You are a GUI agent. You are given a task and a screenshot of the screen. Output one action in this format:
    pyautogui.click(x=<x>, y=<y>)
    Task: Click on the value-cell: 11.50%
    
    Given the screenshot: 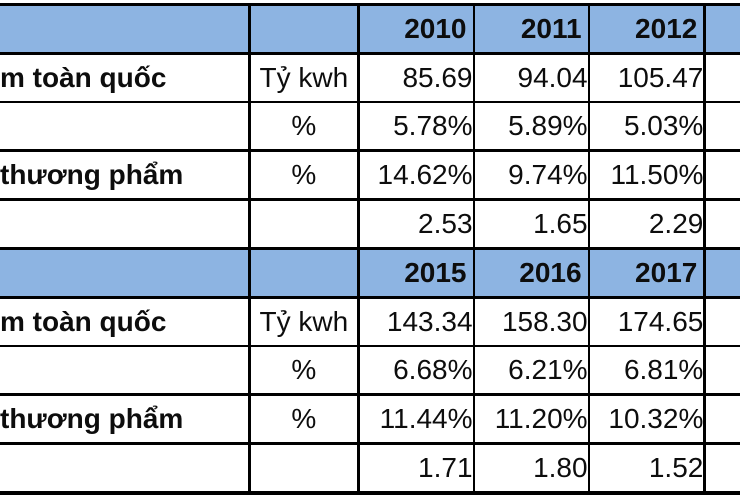 What is the action you would take?
    pyautogui.click(x=647, y=175)
    